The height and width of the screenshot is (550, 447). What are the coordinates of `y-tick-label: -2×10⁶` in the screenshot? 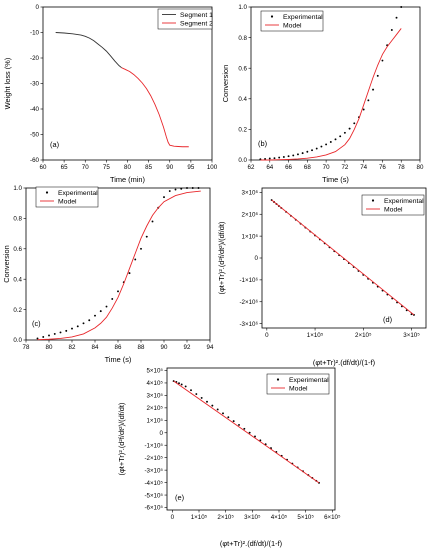 It's located at (248, 302).